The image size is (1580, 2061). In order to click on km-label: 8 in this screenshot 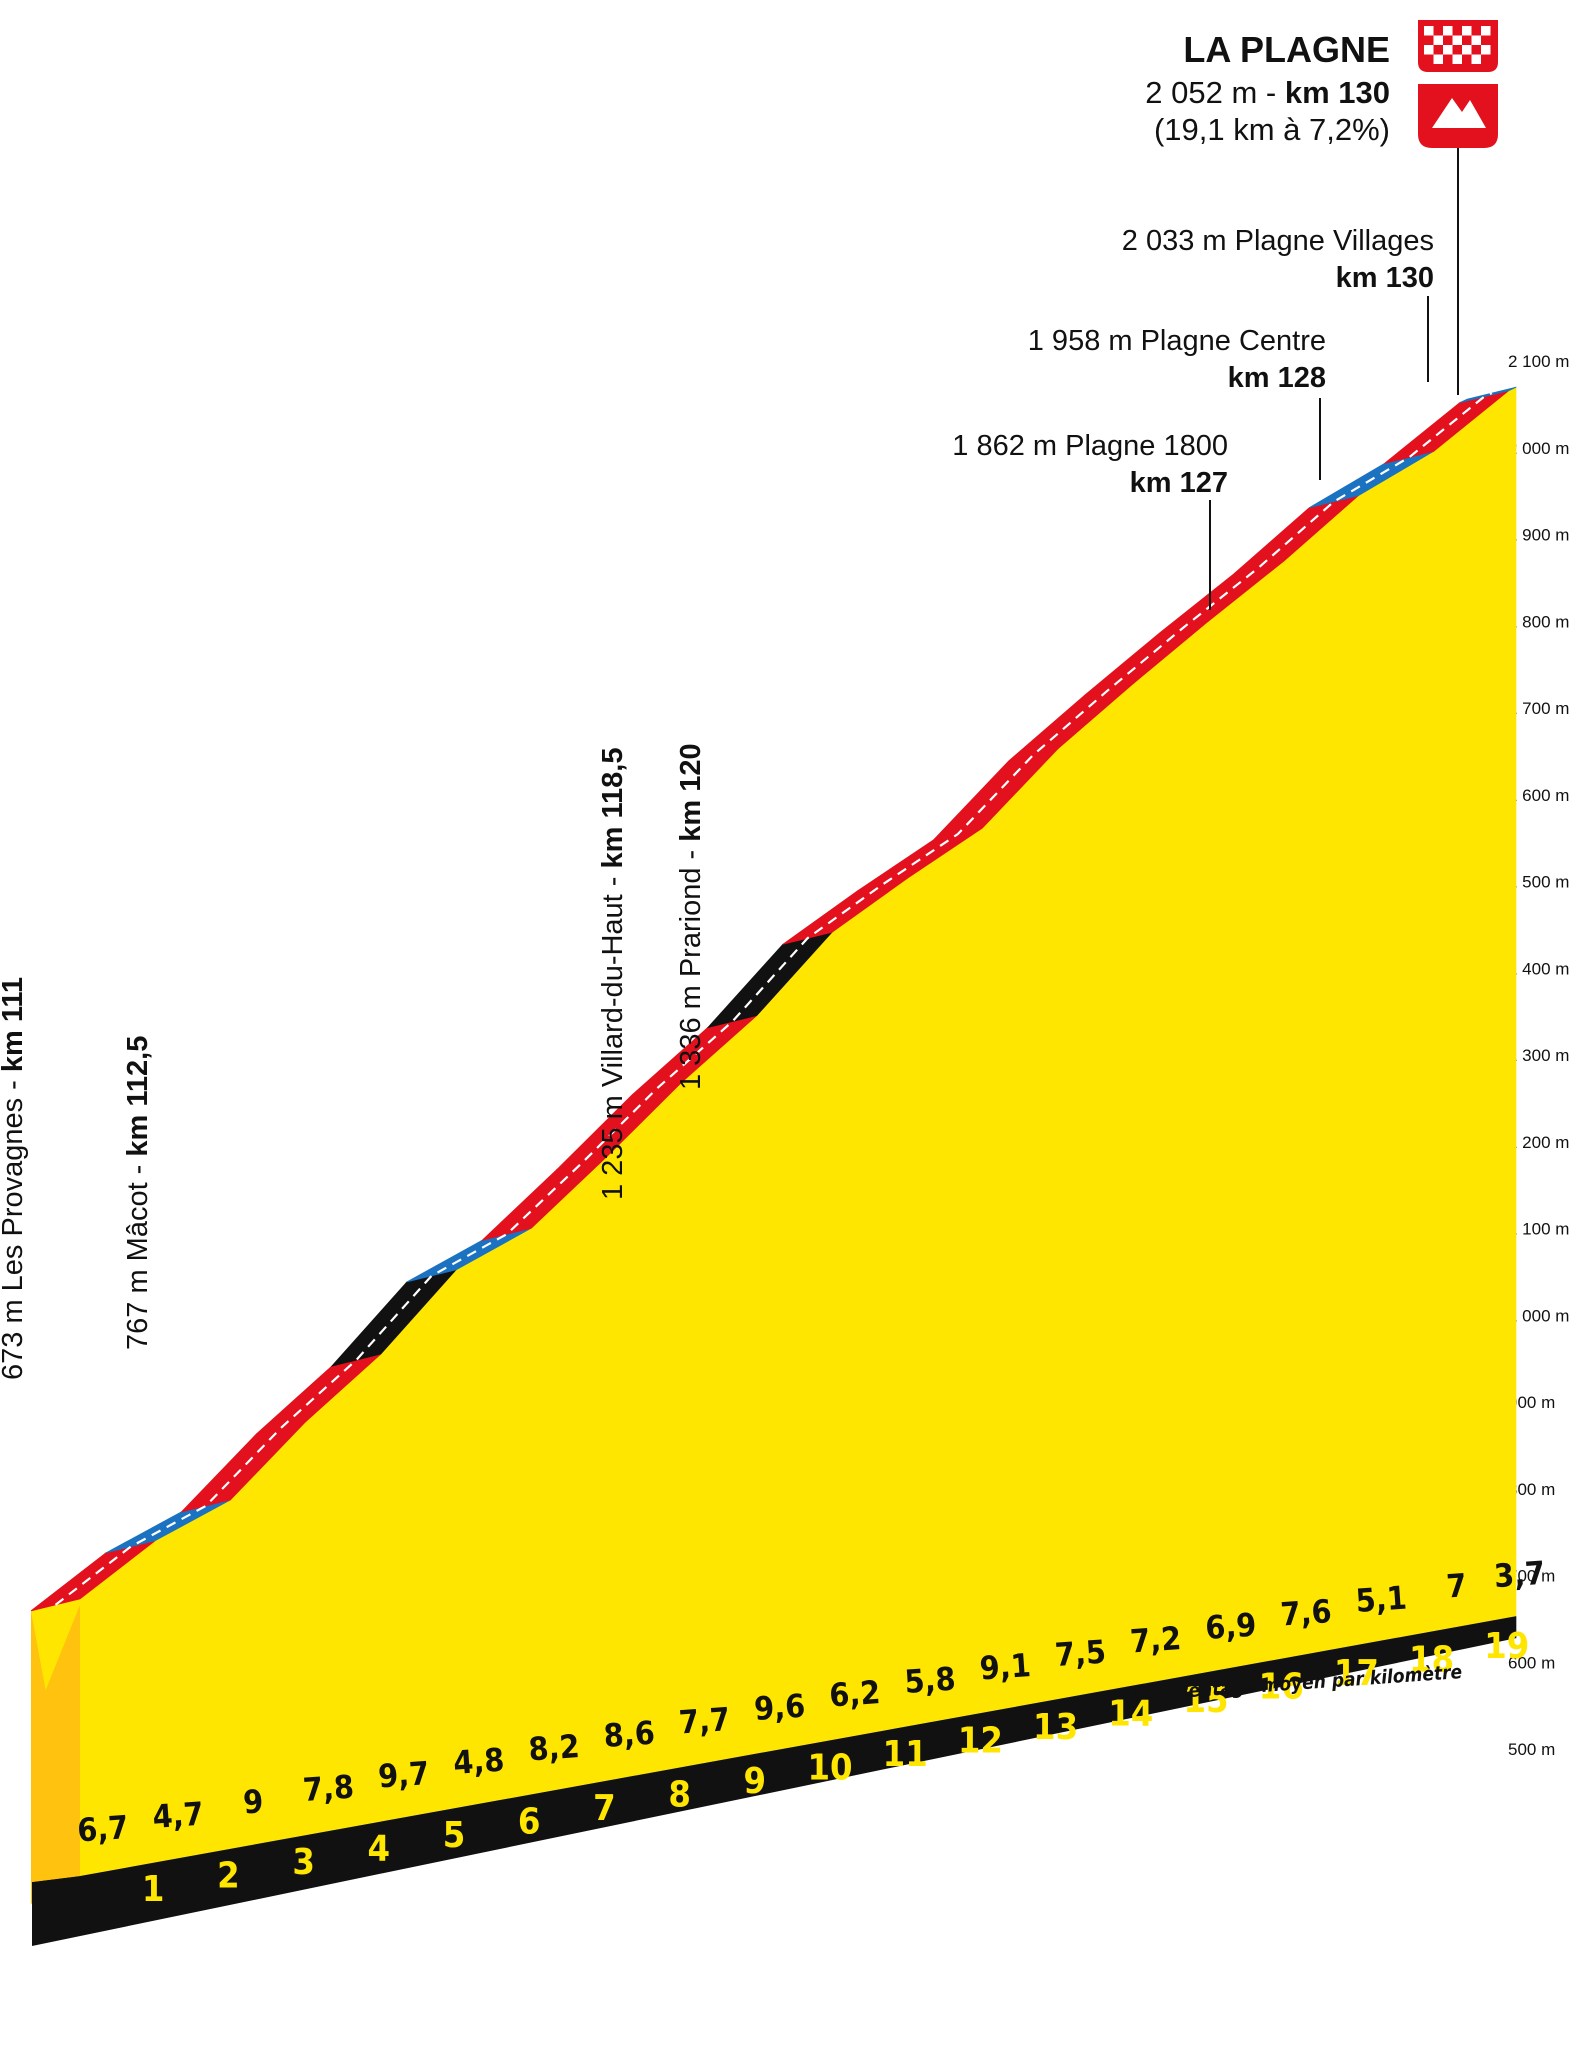, I will do `click(679, 1794)`.